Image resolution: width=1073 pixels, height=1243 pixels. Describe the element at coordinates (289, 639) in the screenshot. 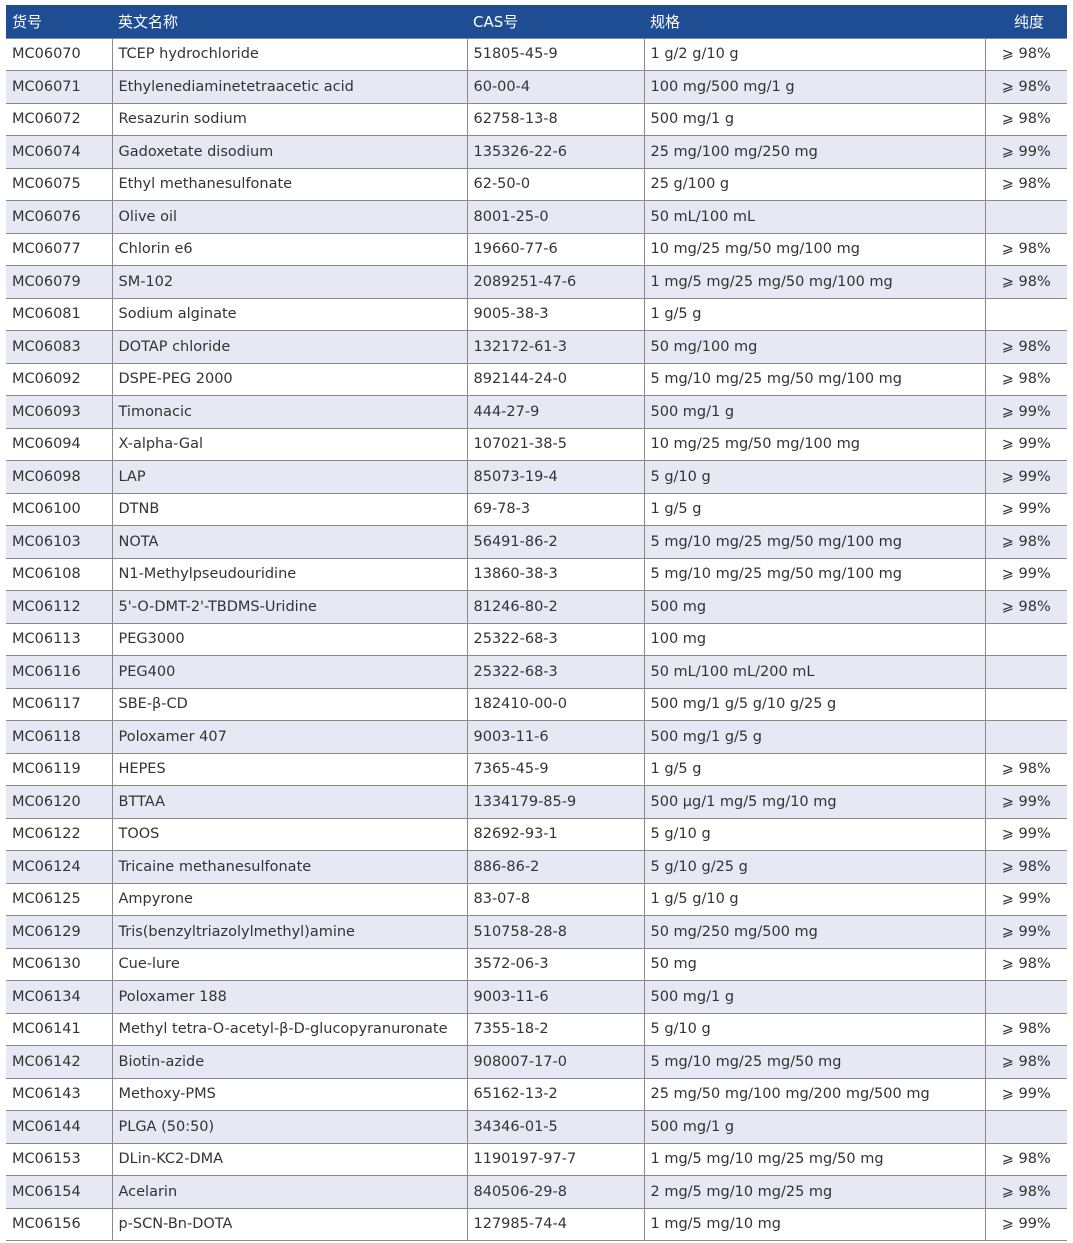

I see `english-name: PEG3000` at that location.